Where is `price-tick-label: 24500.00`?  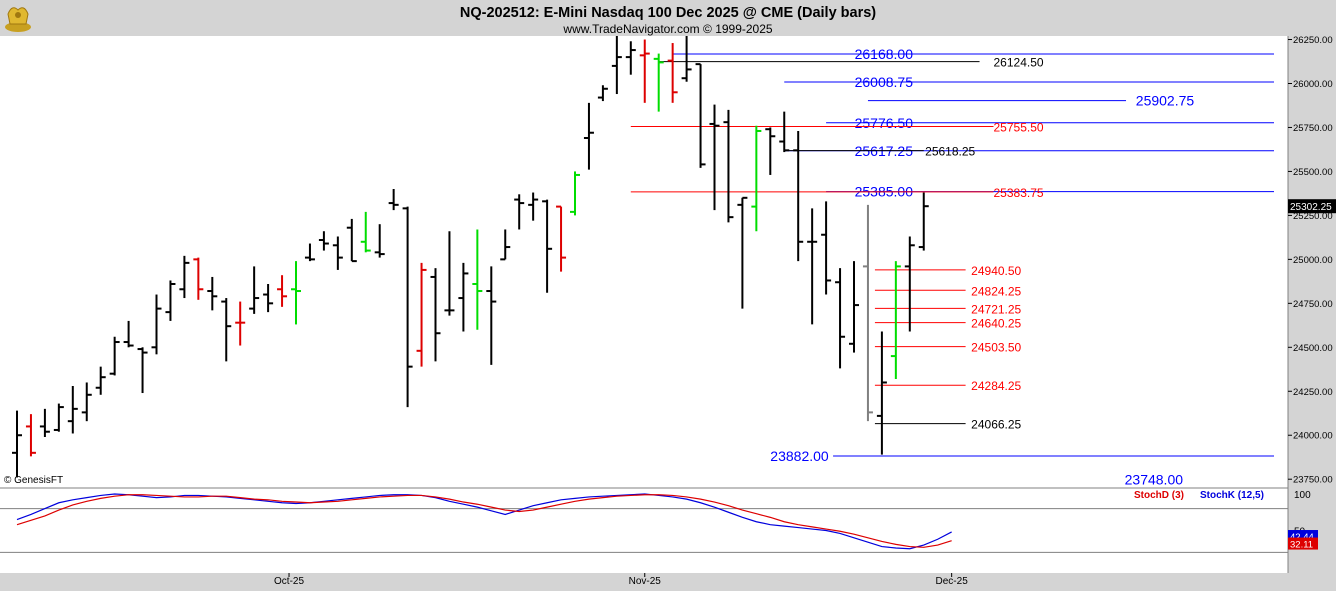
price-tick-label: 24500.00 is located at coordinates (1313, 348).